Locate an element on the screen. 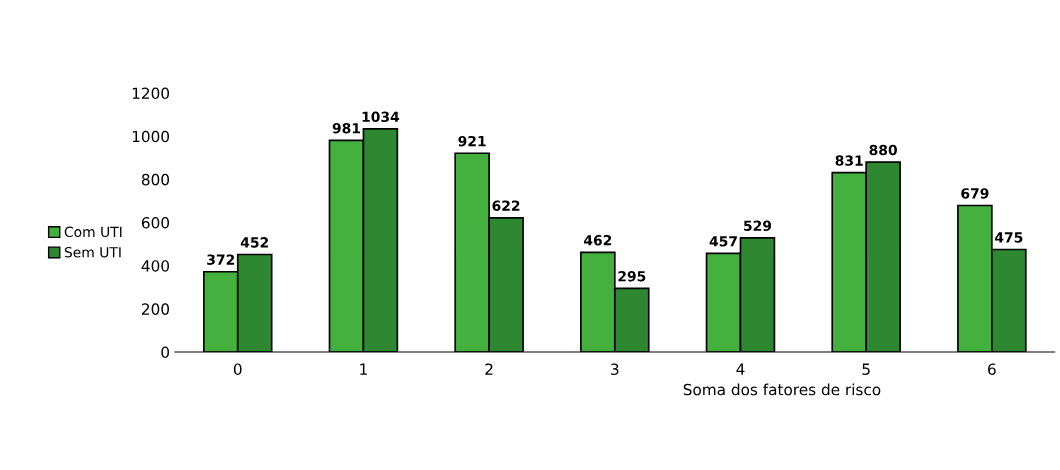 The width and height of the screenshot is (1060, 470). y-tick-label: 0 is located at coordinates (165, 352).